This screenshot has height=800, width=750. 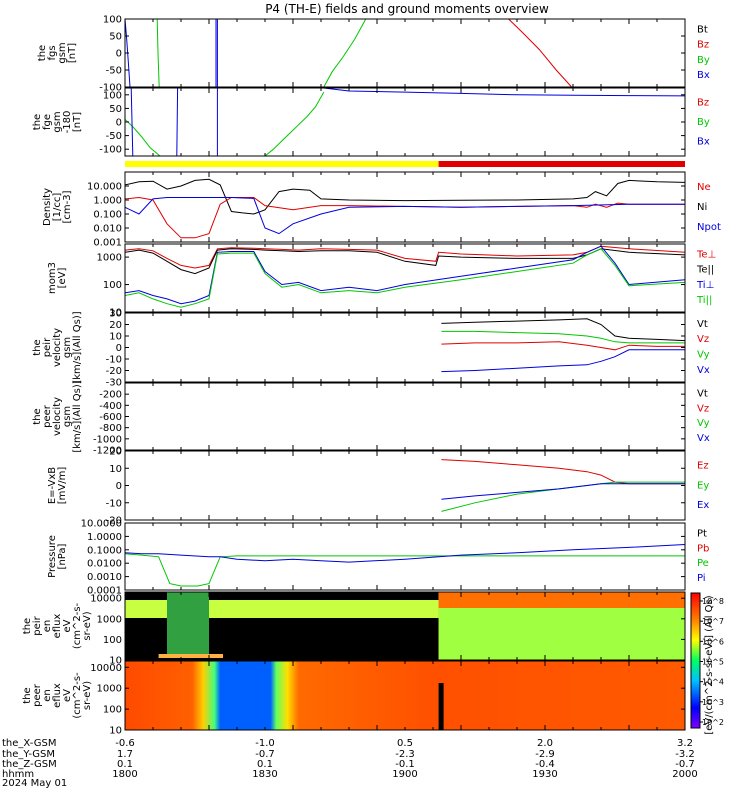 I want to click on ytick-label: 1000, so click(x=109, y=619).